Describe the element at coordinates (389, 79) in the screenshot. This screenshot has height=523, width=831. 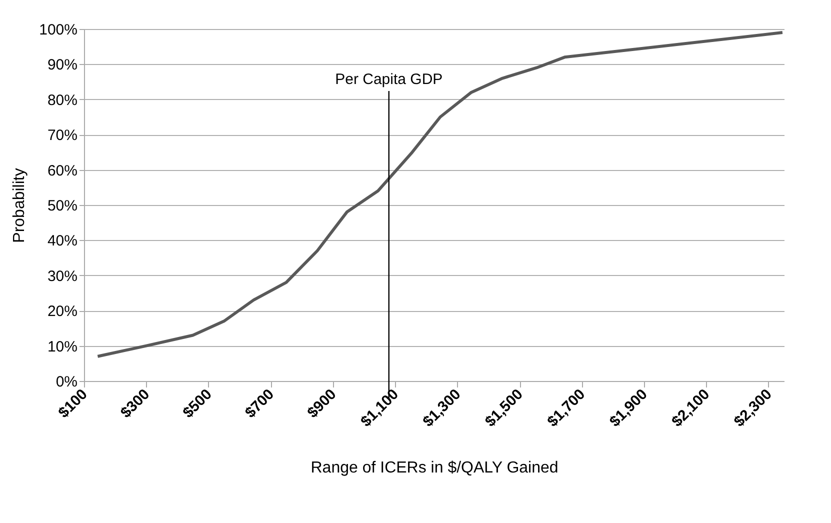
I see `ref-line-label: Per Capita GDP` at that location.